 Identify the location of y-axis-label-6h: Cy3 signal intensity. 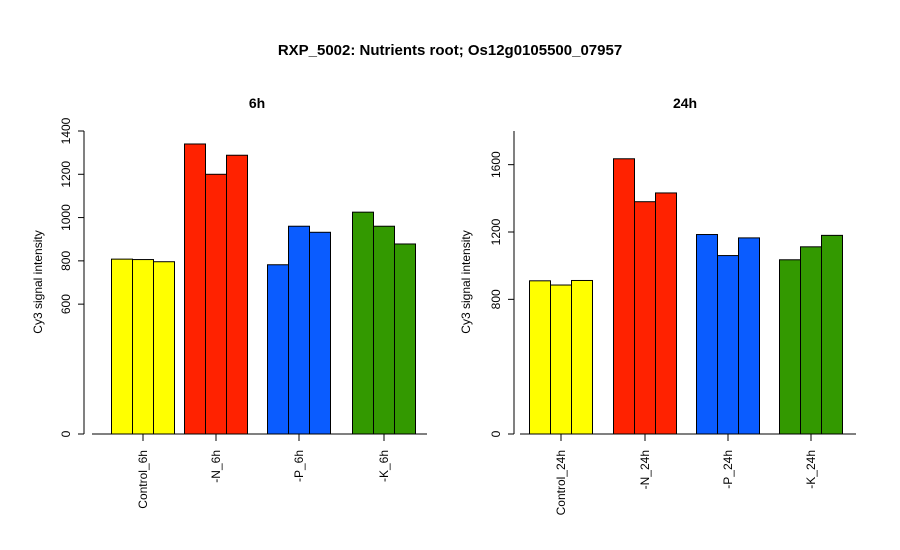
(38, 281).